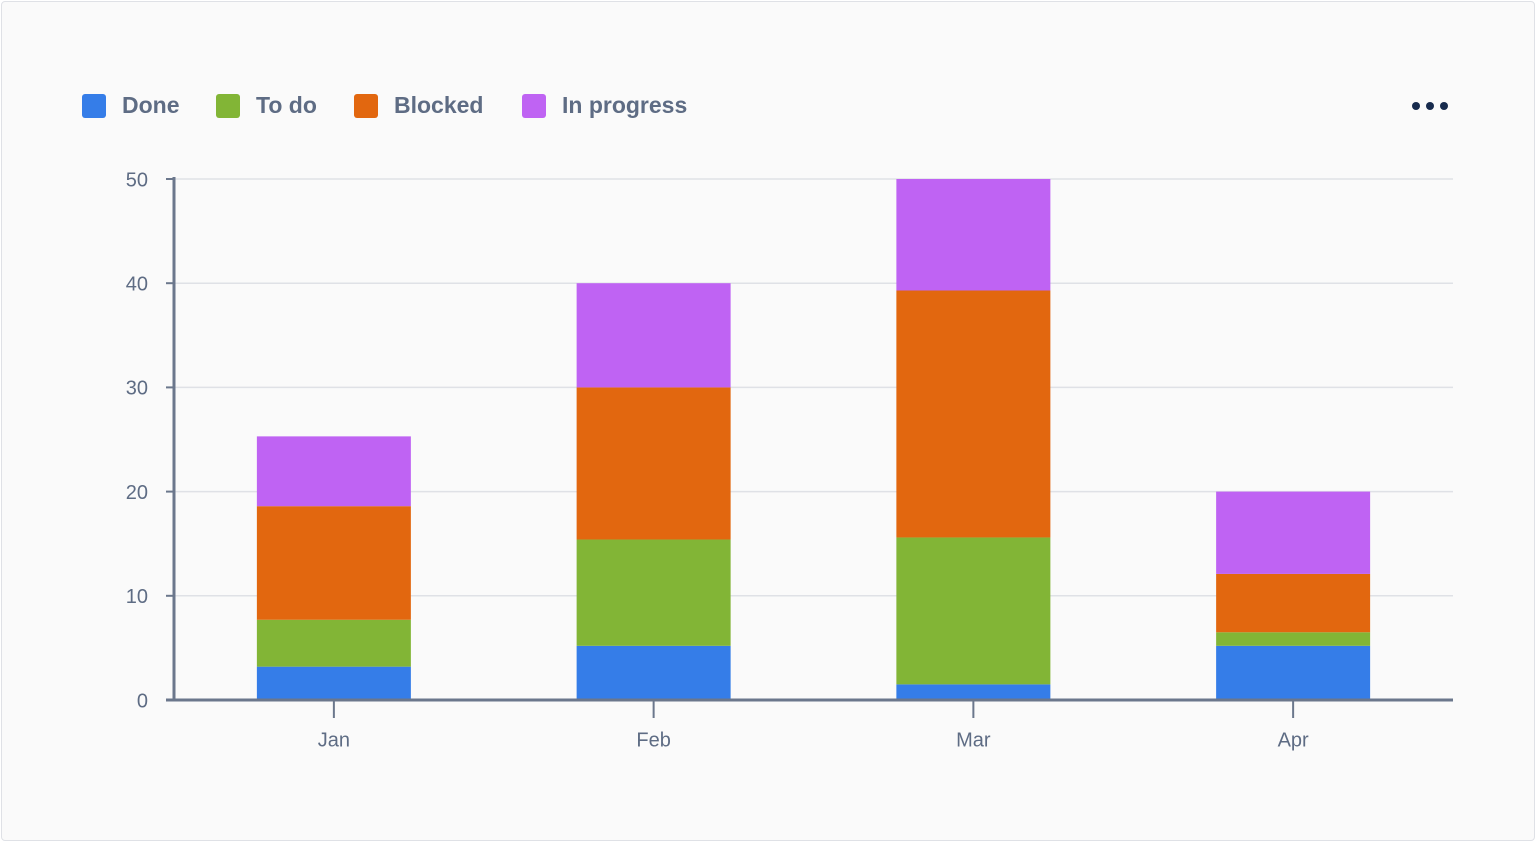  Describe the element at coordinates (151, 105) in the screenshot. I see `legend-label: Done` at that location.